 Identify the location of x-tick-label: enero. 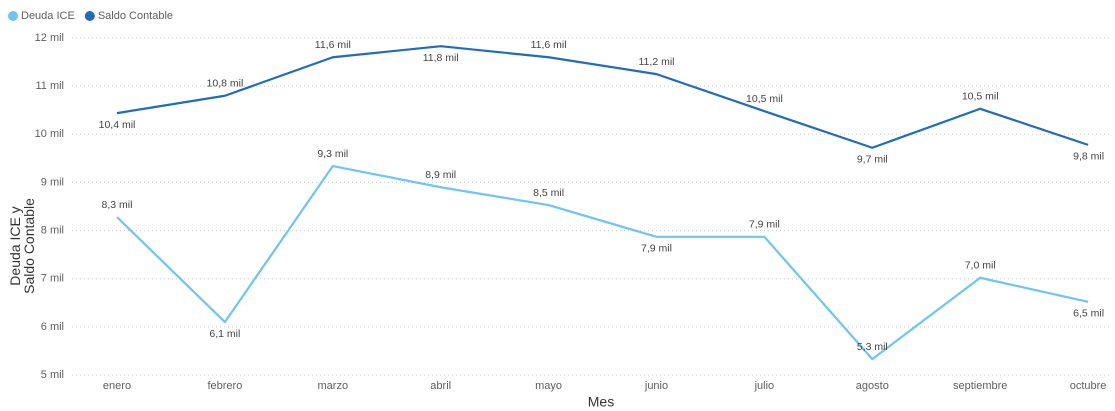
(117, 386).